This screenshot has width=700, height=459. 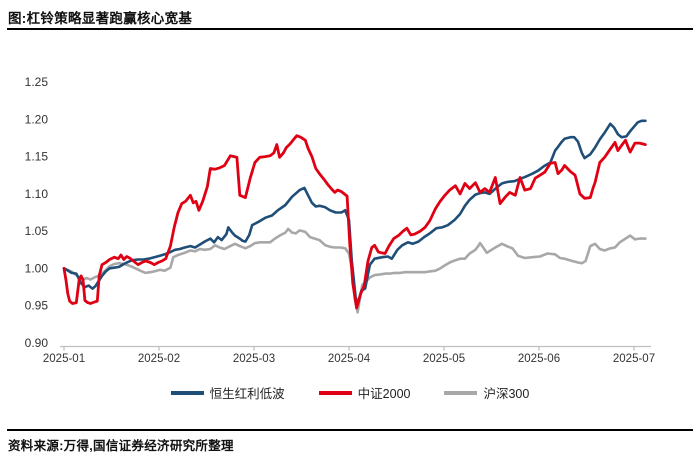 What do you see at coordinates (634, 359) in the screenshot?
I see `x-tick-label: 2025-07` at bounding box center [634, 359].